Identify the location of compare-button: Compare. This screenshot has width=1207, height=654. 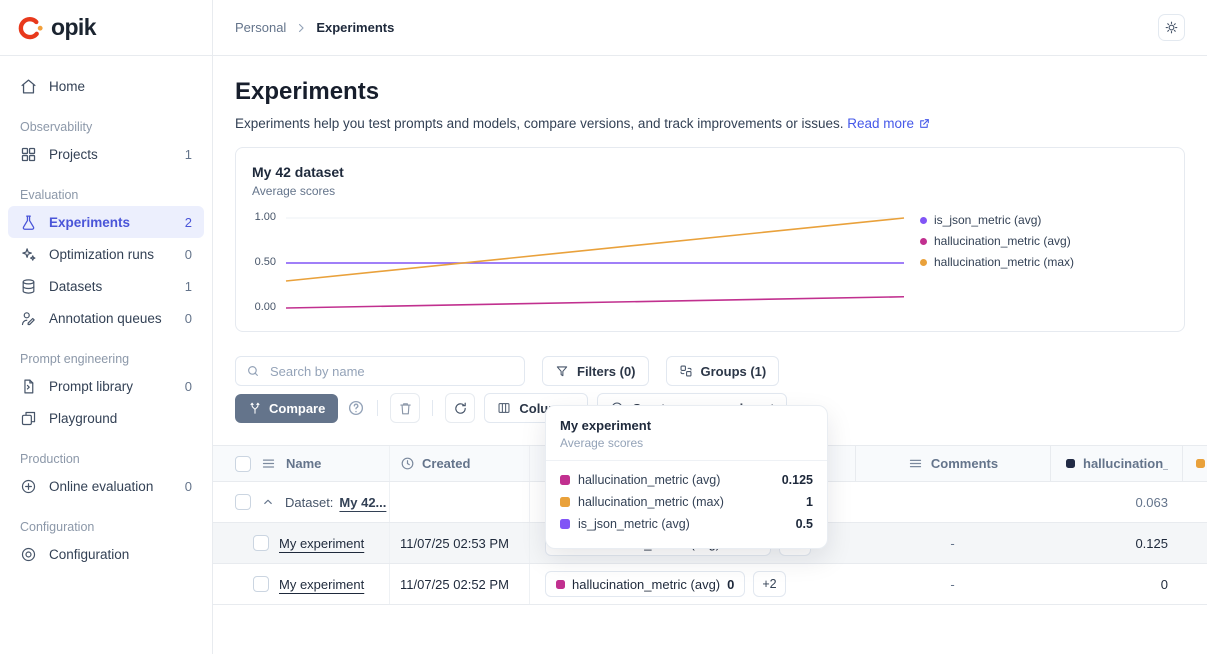
(287, 408).